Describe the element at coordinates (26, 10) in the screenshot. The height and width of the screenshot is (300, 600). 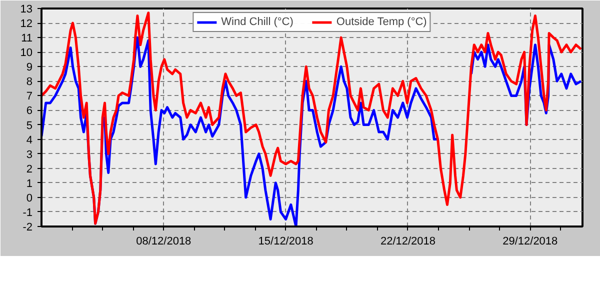
I see `y-tick-label: 13` at that location.